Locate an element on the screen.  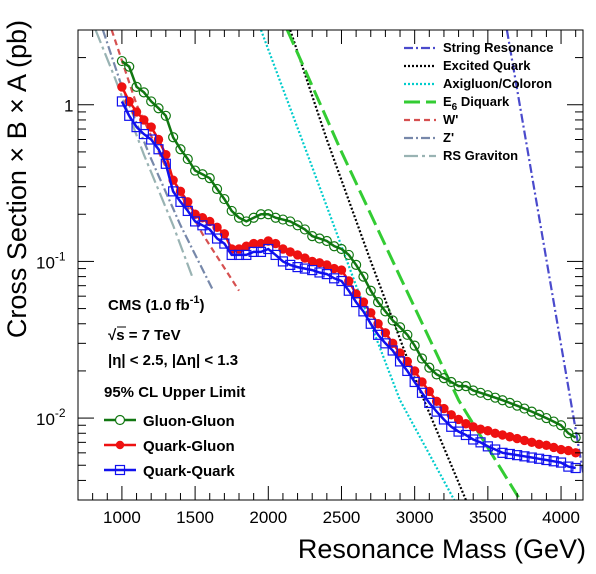
x-tick-label: 4000 is located at coordinates (561, 517).